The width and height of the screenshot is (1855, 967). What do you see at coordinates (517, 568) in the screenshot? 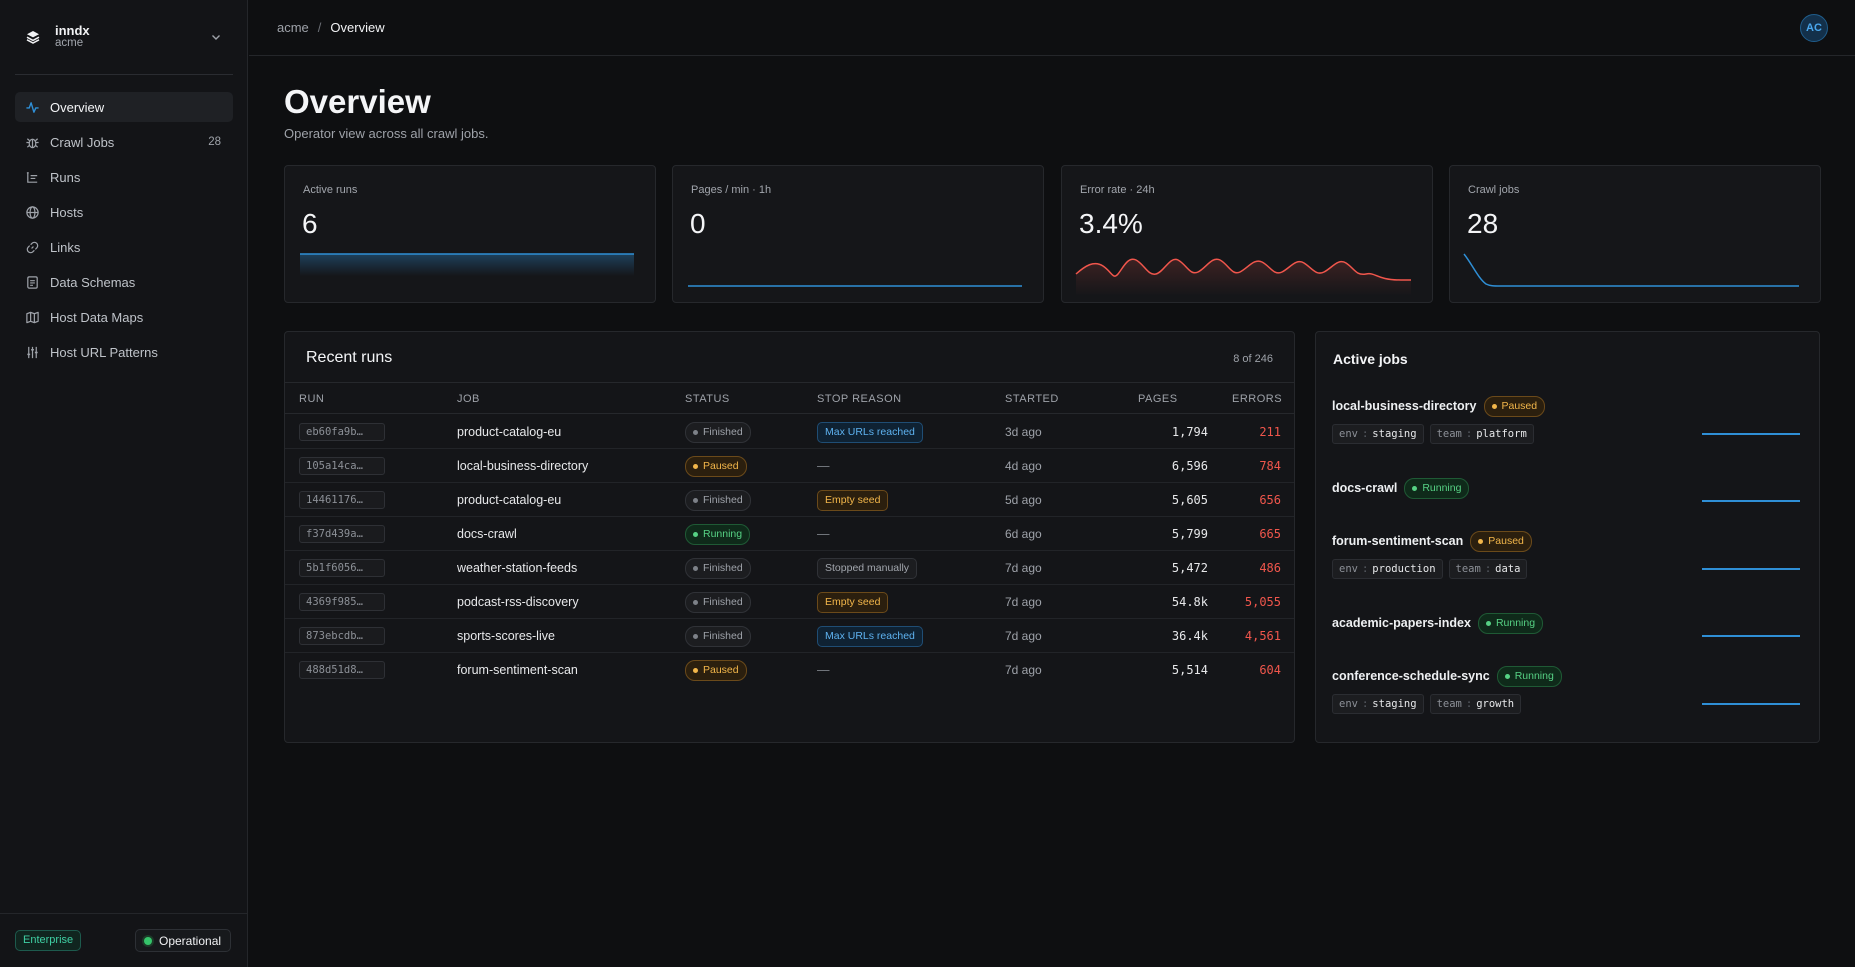
I see `job-name: weather-station-feeds` at bounding box center [517, 568].